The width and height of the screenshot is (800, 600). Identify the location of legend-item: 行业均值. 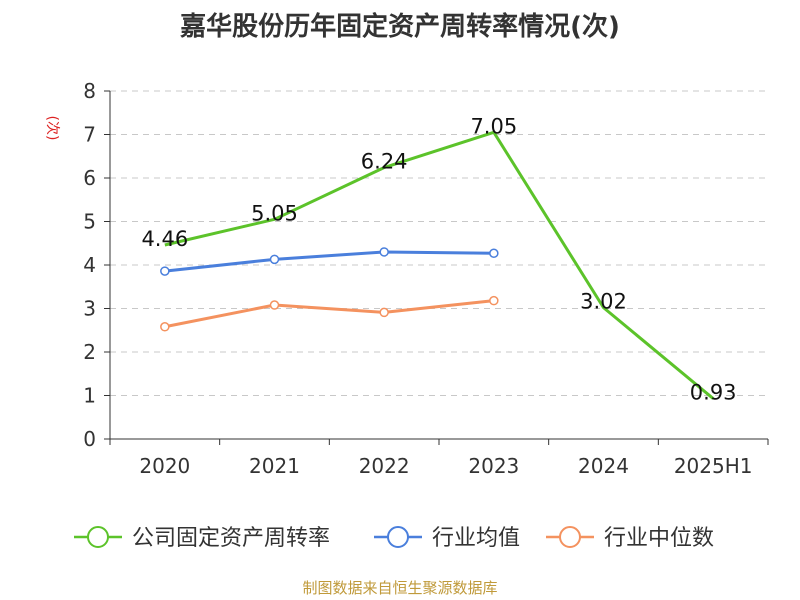
(447, 538).